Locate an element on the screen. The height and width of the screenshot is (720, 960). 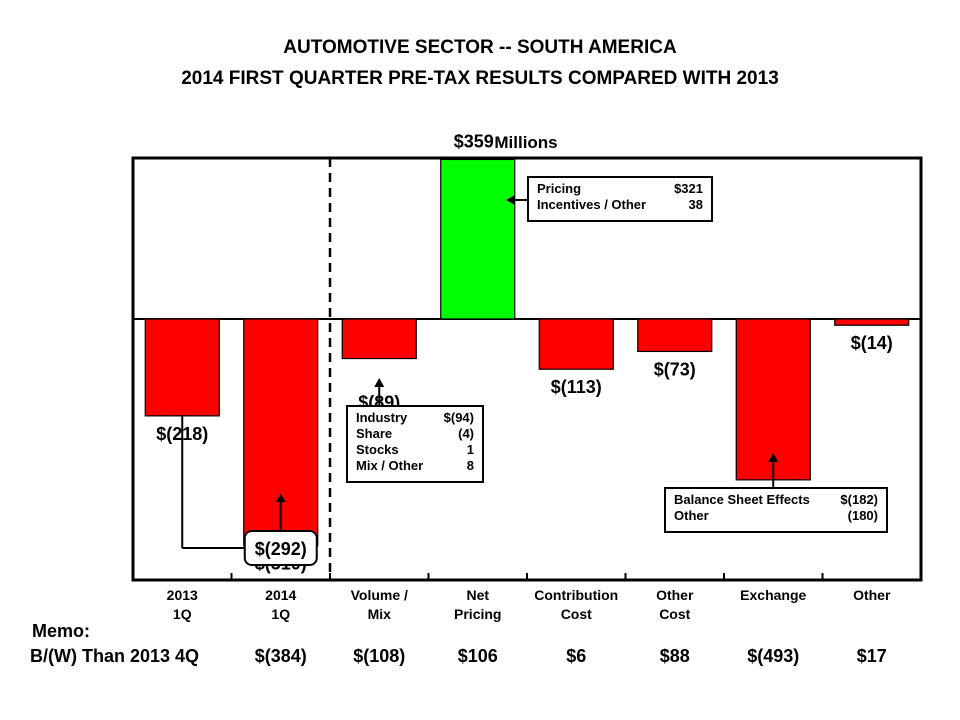
category-label-6: Exchange is located at coordinates (773, 595).